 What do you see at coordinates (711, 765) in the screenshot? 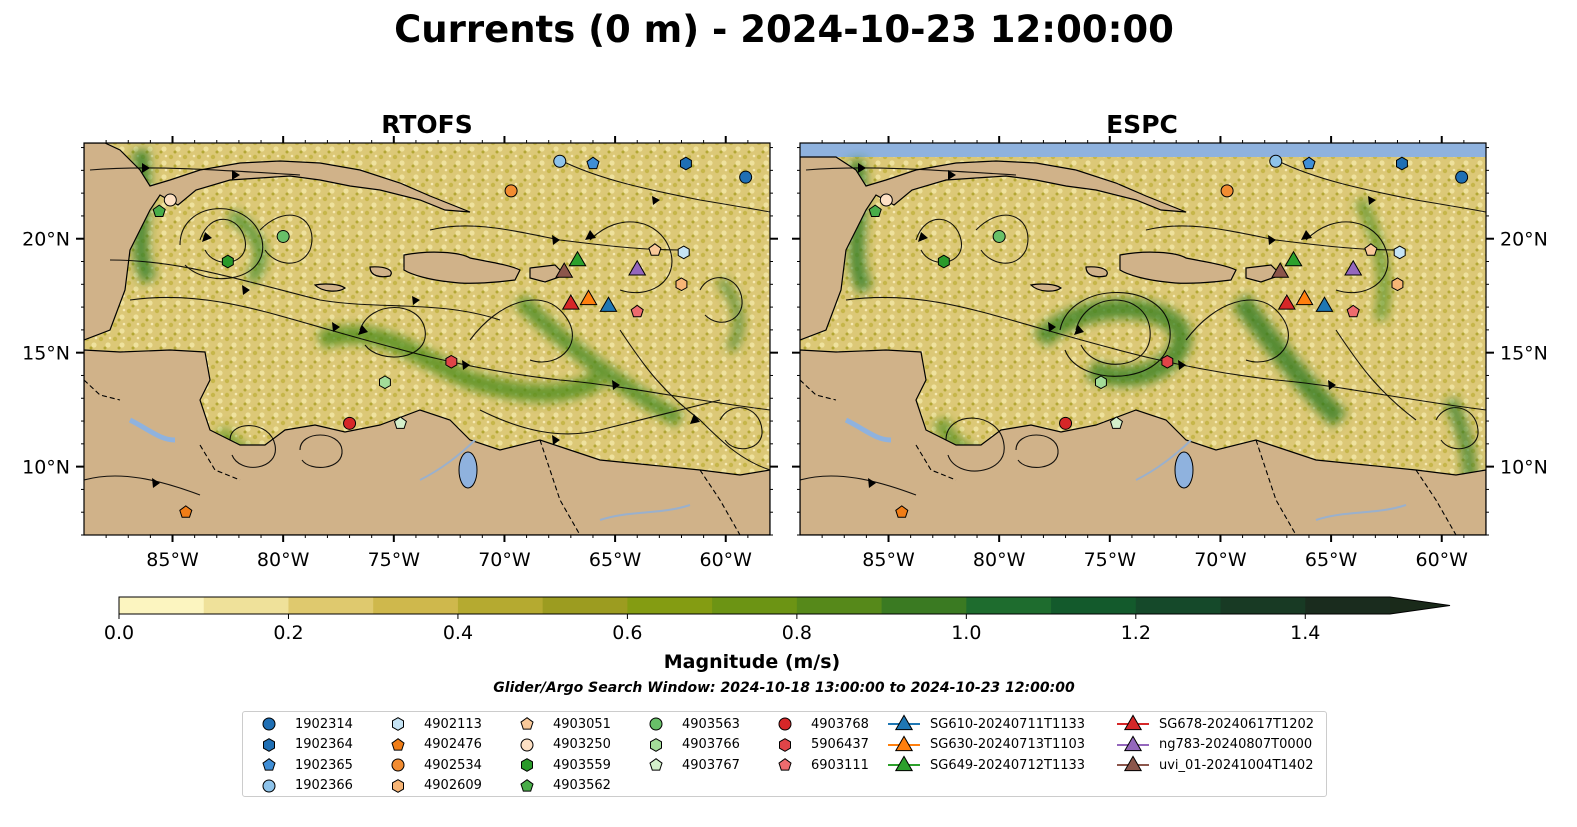
I see `legend-label: 4903767` at bounding box center [711, 765].